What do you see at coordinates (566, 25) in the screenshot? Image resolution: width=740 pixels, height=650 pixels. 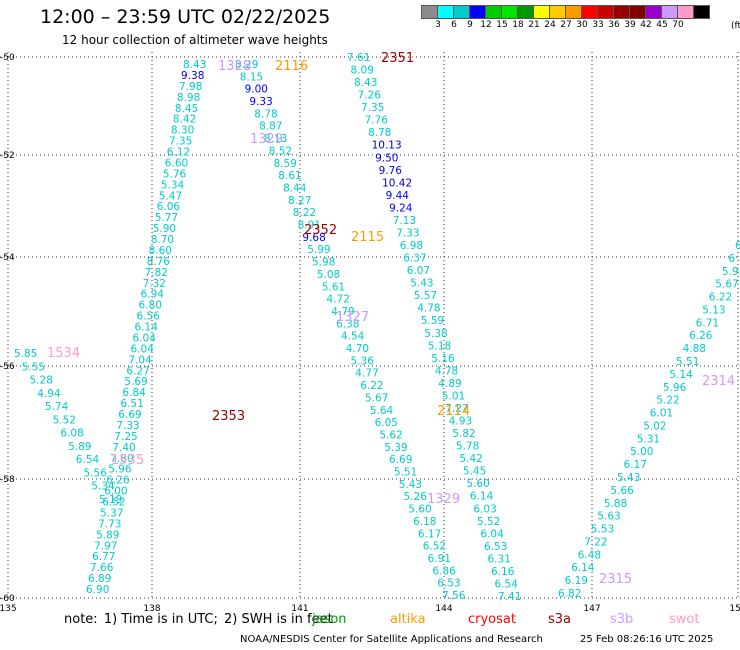 I see `legend-label: 27` at bounding box center [566, 25].